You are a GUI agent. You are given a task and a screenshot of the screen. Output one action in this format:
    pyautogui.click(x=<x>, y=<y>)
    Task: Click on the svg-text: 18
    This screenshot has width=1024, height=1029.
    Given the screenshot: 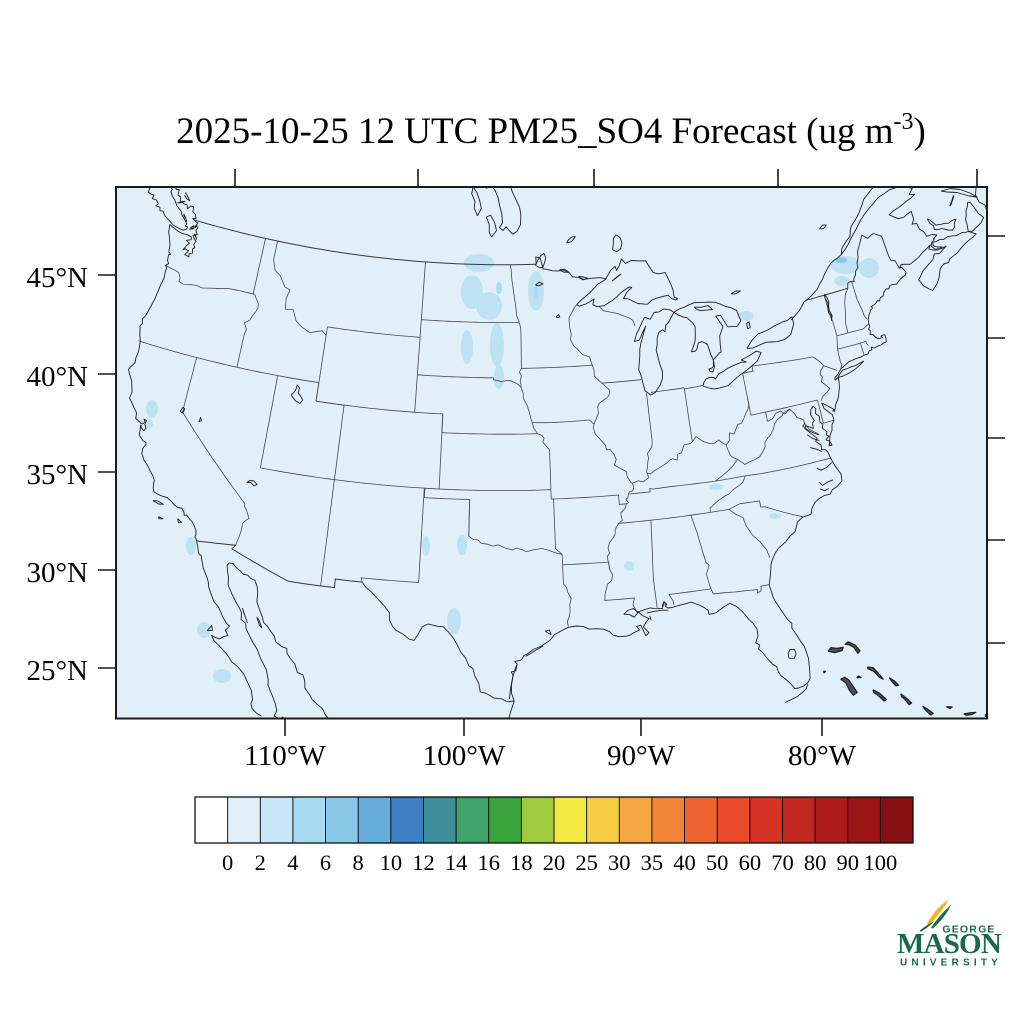 What is the action you would take?
    pyautogui.click(x=521, y=862)
    